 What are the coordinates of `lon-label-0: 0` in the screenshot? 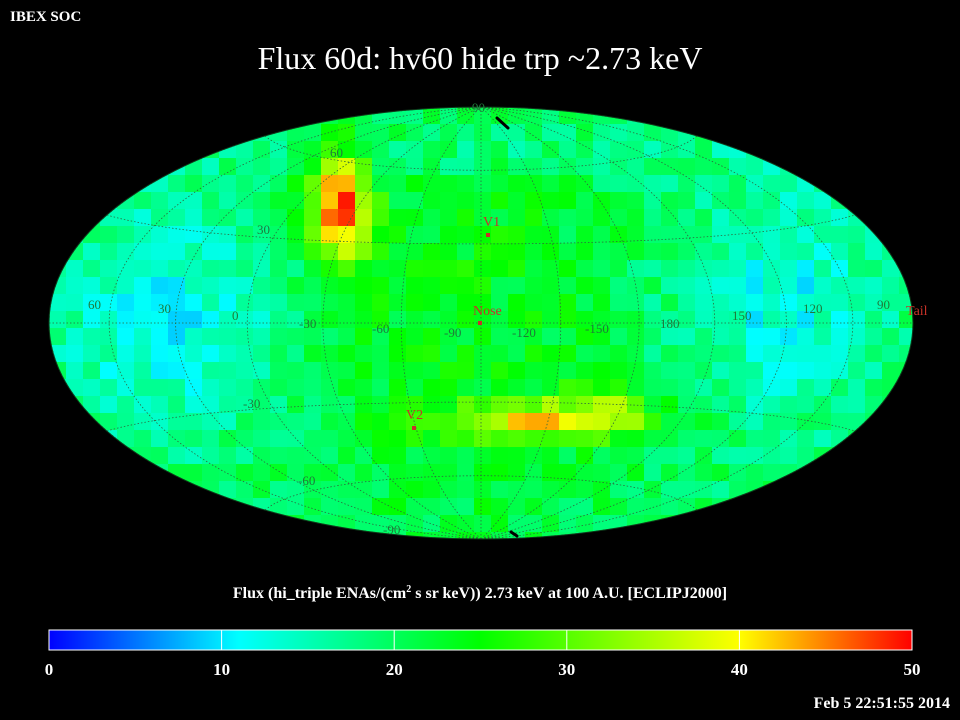 It's located at (235, 315).